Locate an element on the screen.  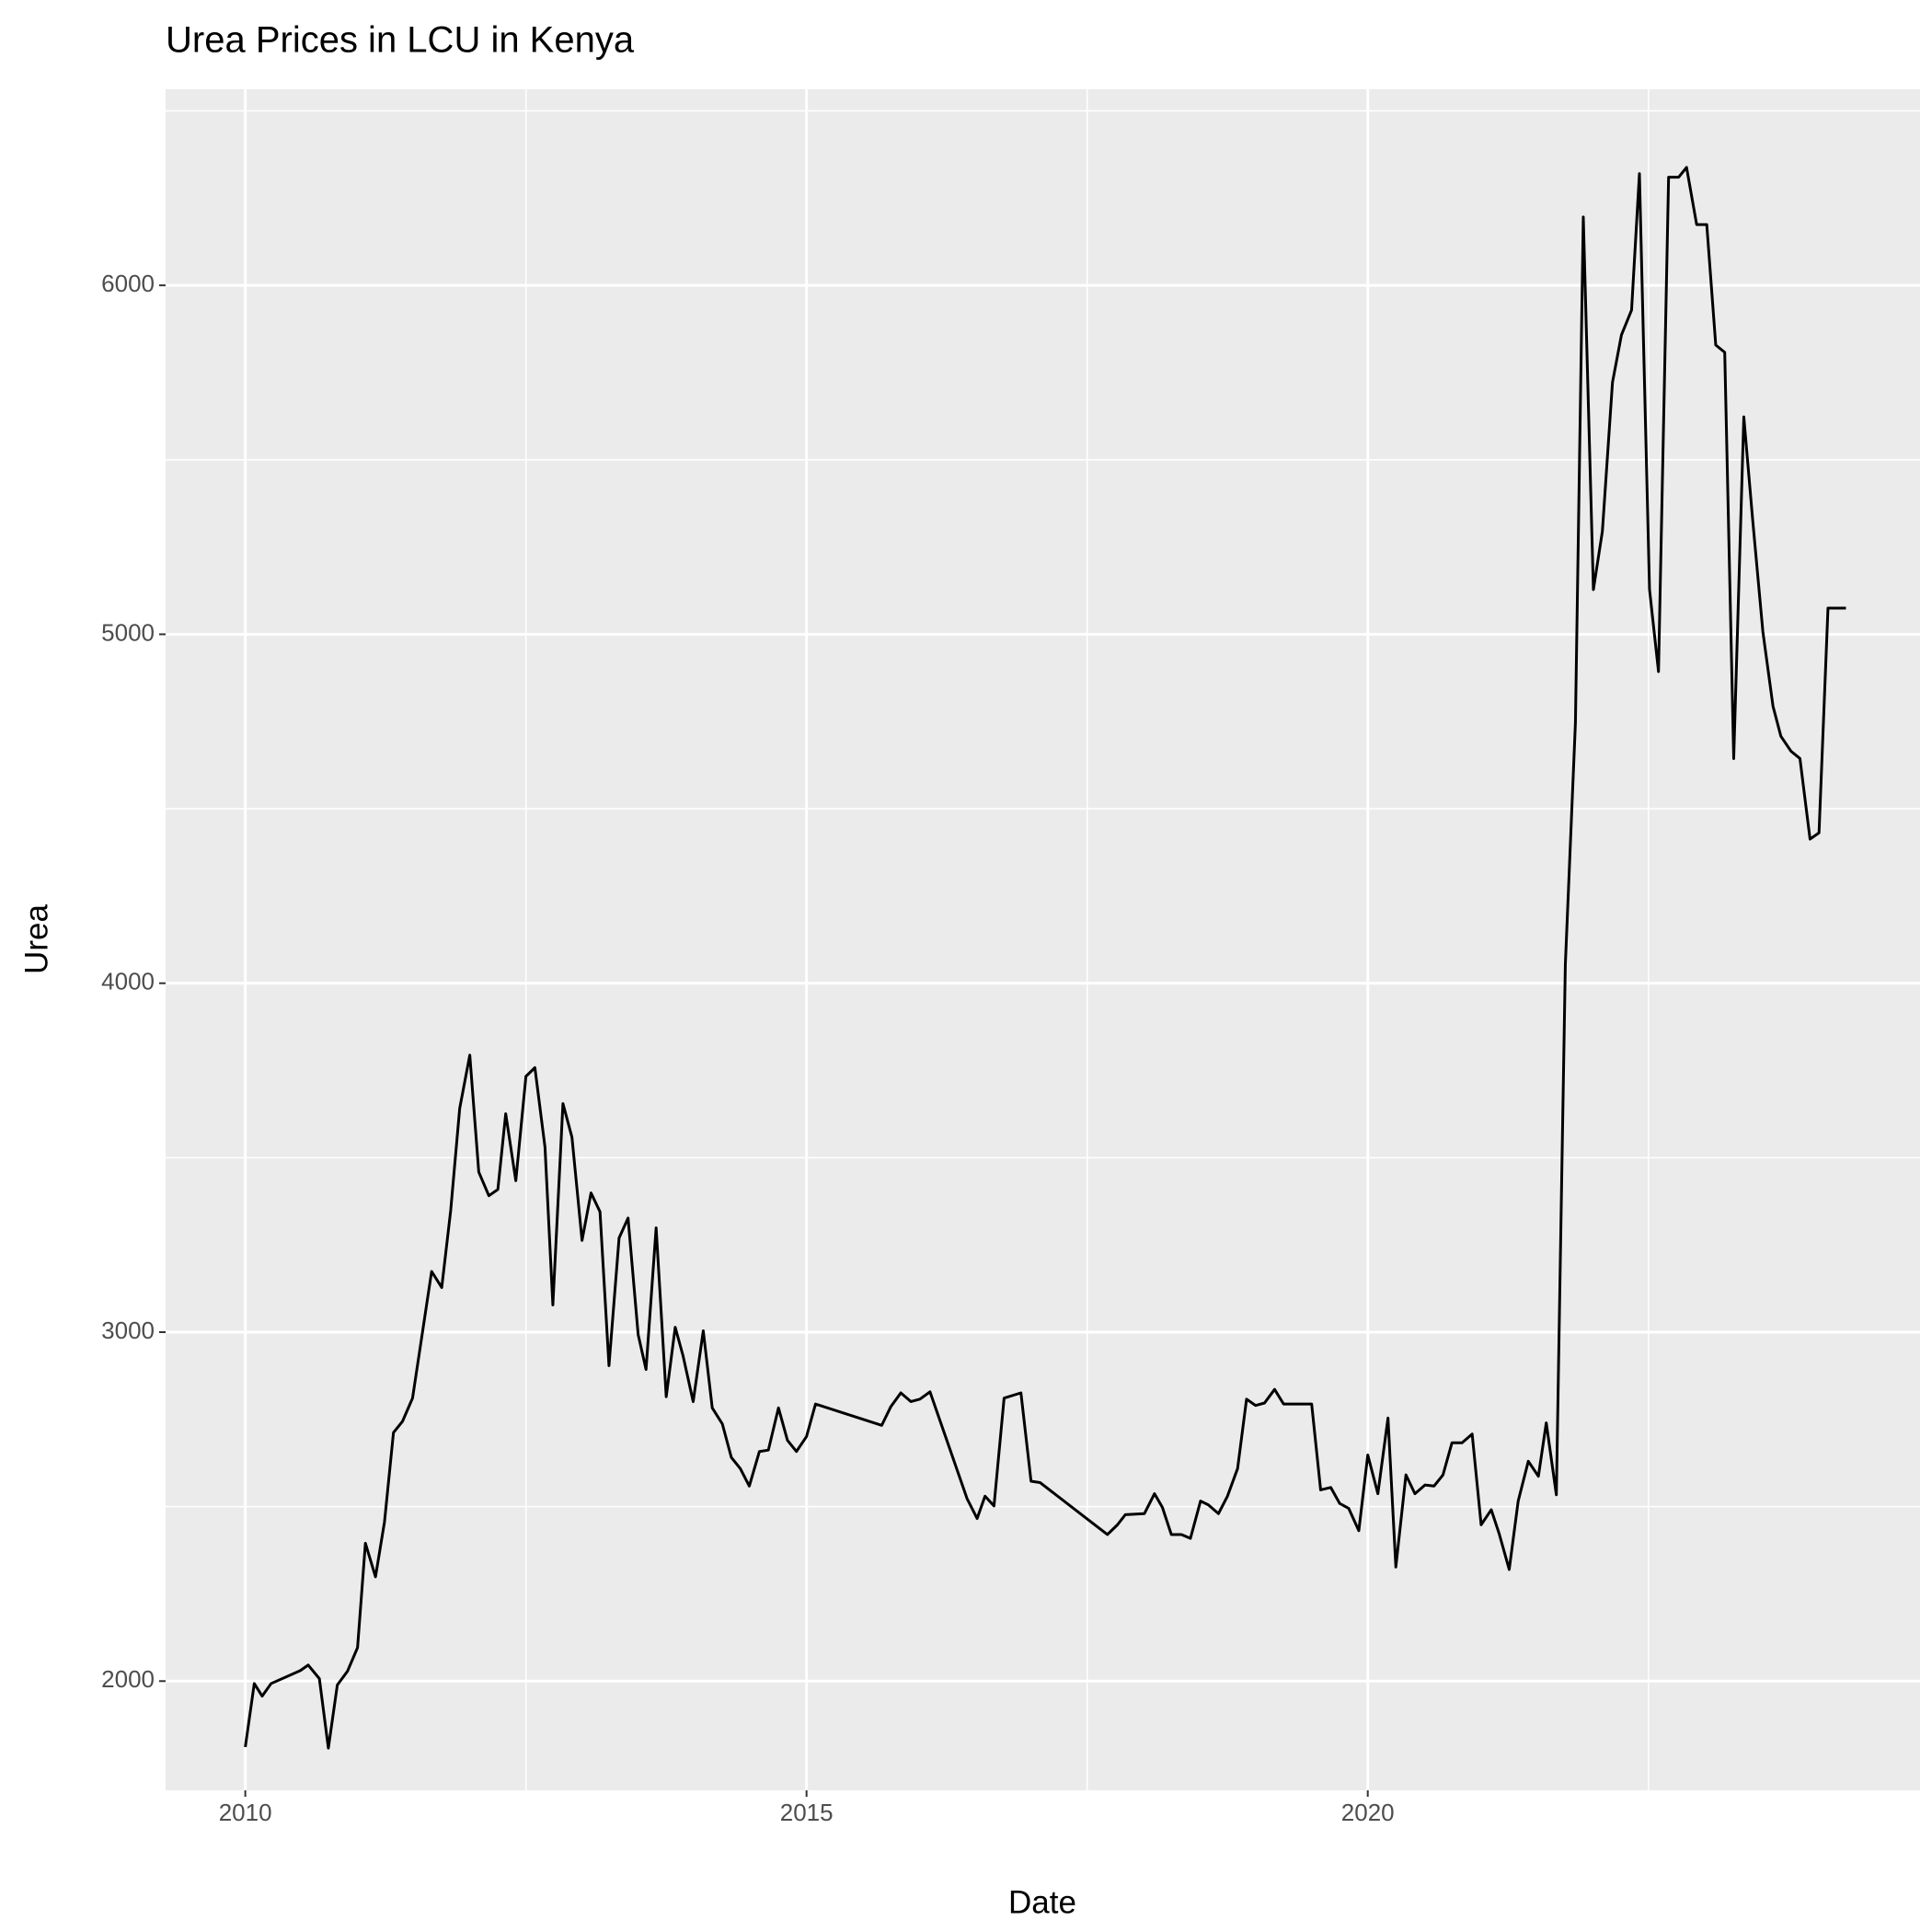
y-tick-label: 6000 is located at coordinates (128, 283).